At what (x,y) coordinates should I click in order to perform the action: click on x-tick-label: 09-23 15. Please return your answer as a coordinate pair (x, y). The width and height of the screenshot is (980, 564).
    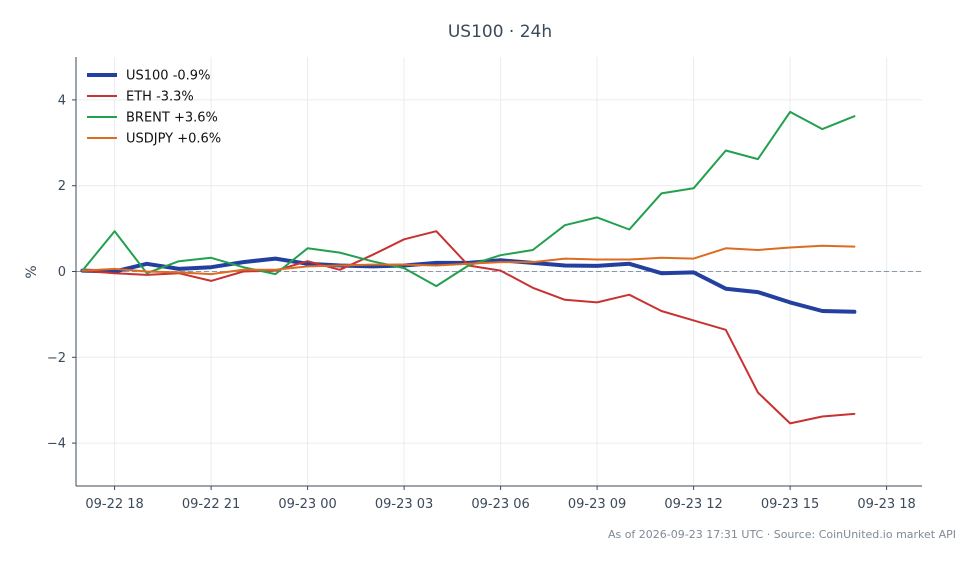
    Looking at the image, I should click on (790, 504).